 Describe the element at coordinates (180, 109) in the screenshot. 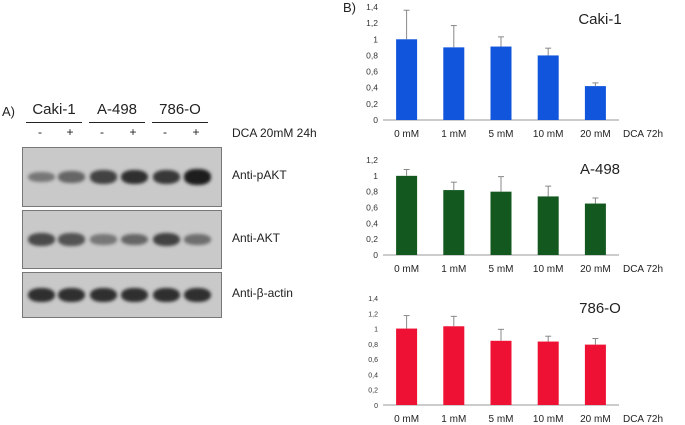

I see `cell-line-label: 786-O` at that location.